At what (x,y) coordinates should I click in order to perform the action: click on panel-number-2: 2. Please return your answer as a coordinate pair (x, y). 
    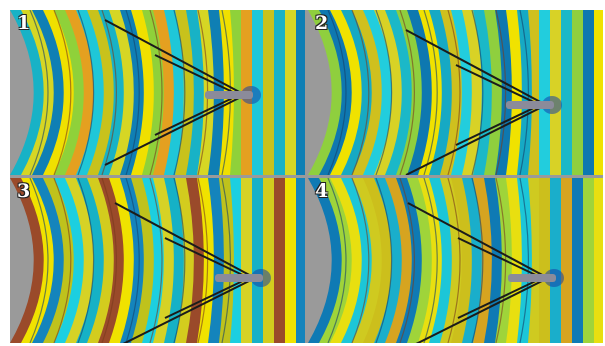
    Looking at the image, I should click on (322, 23).